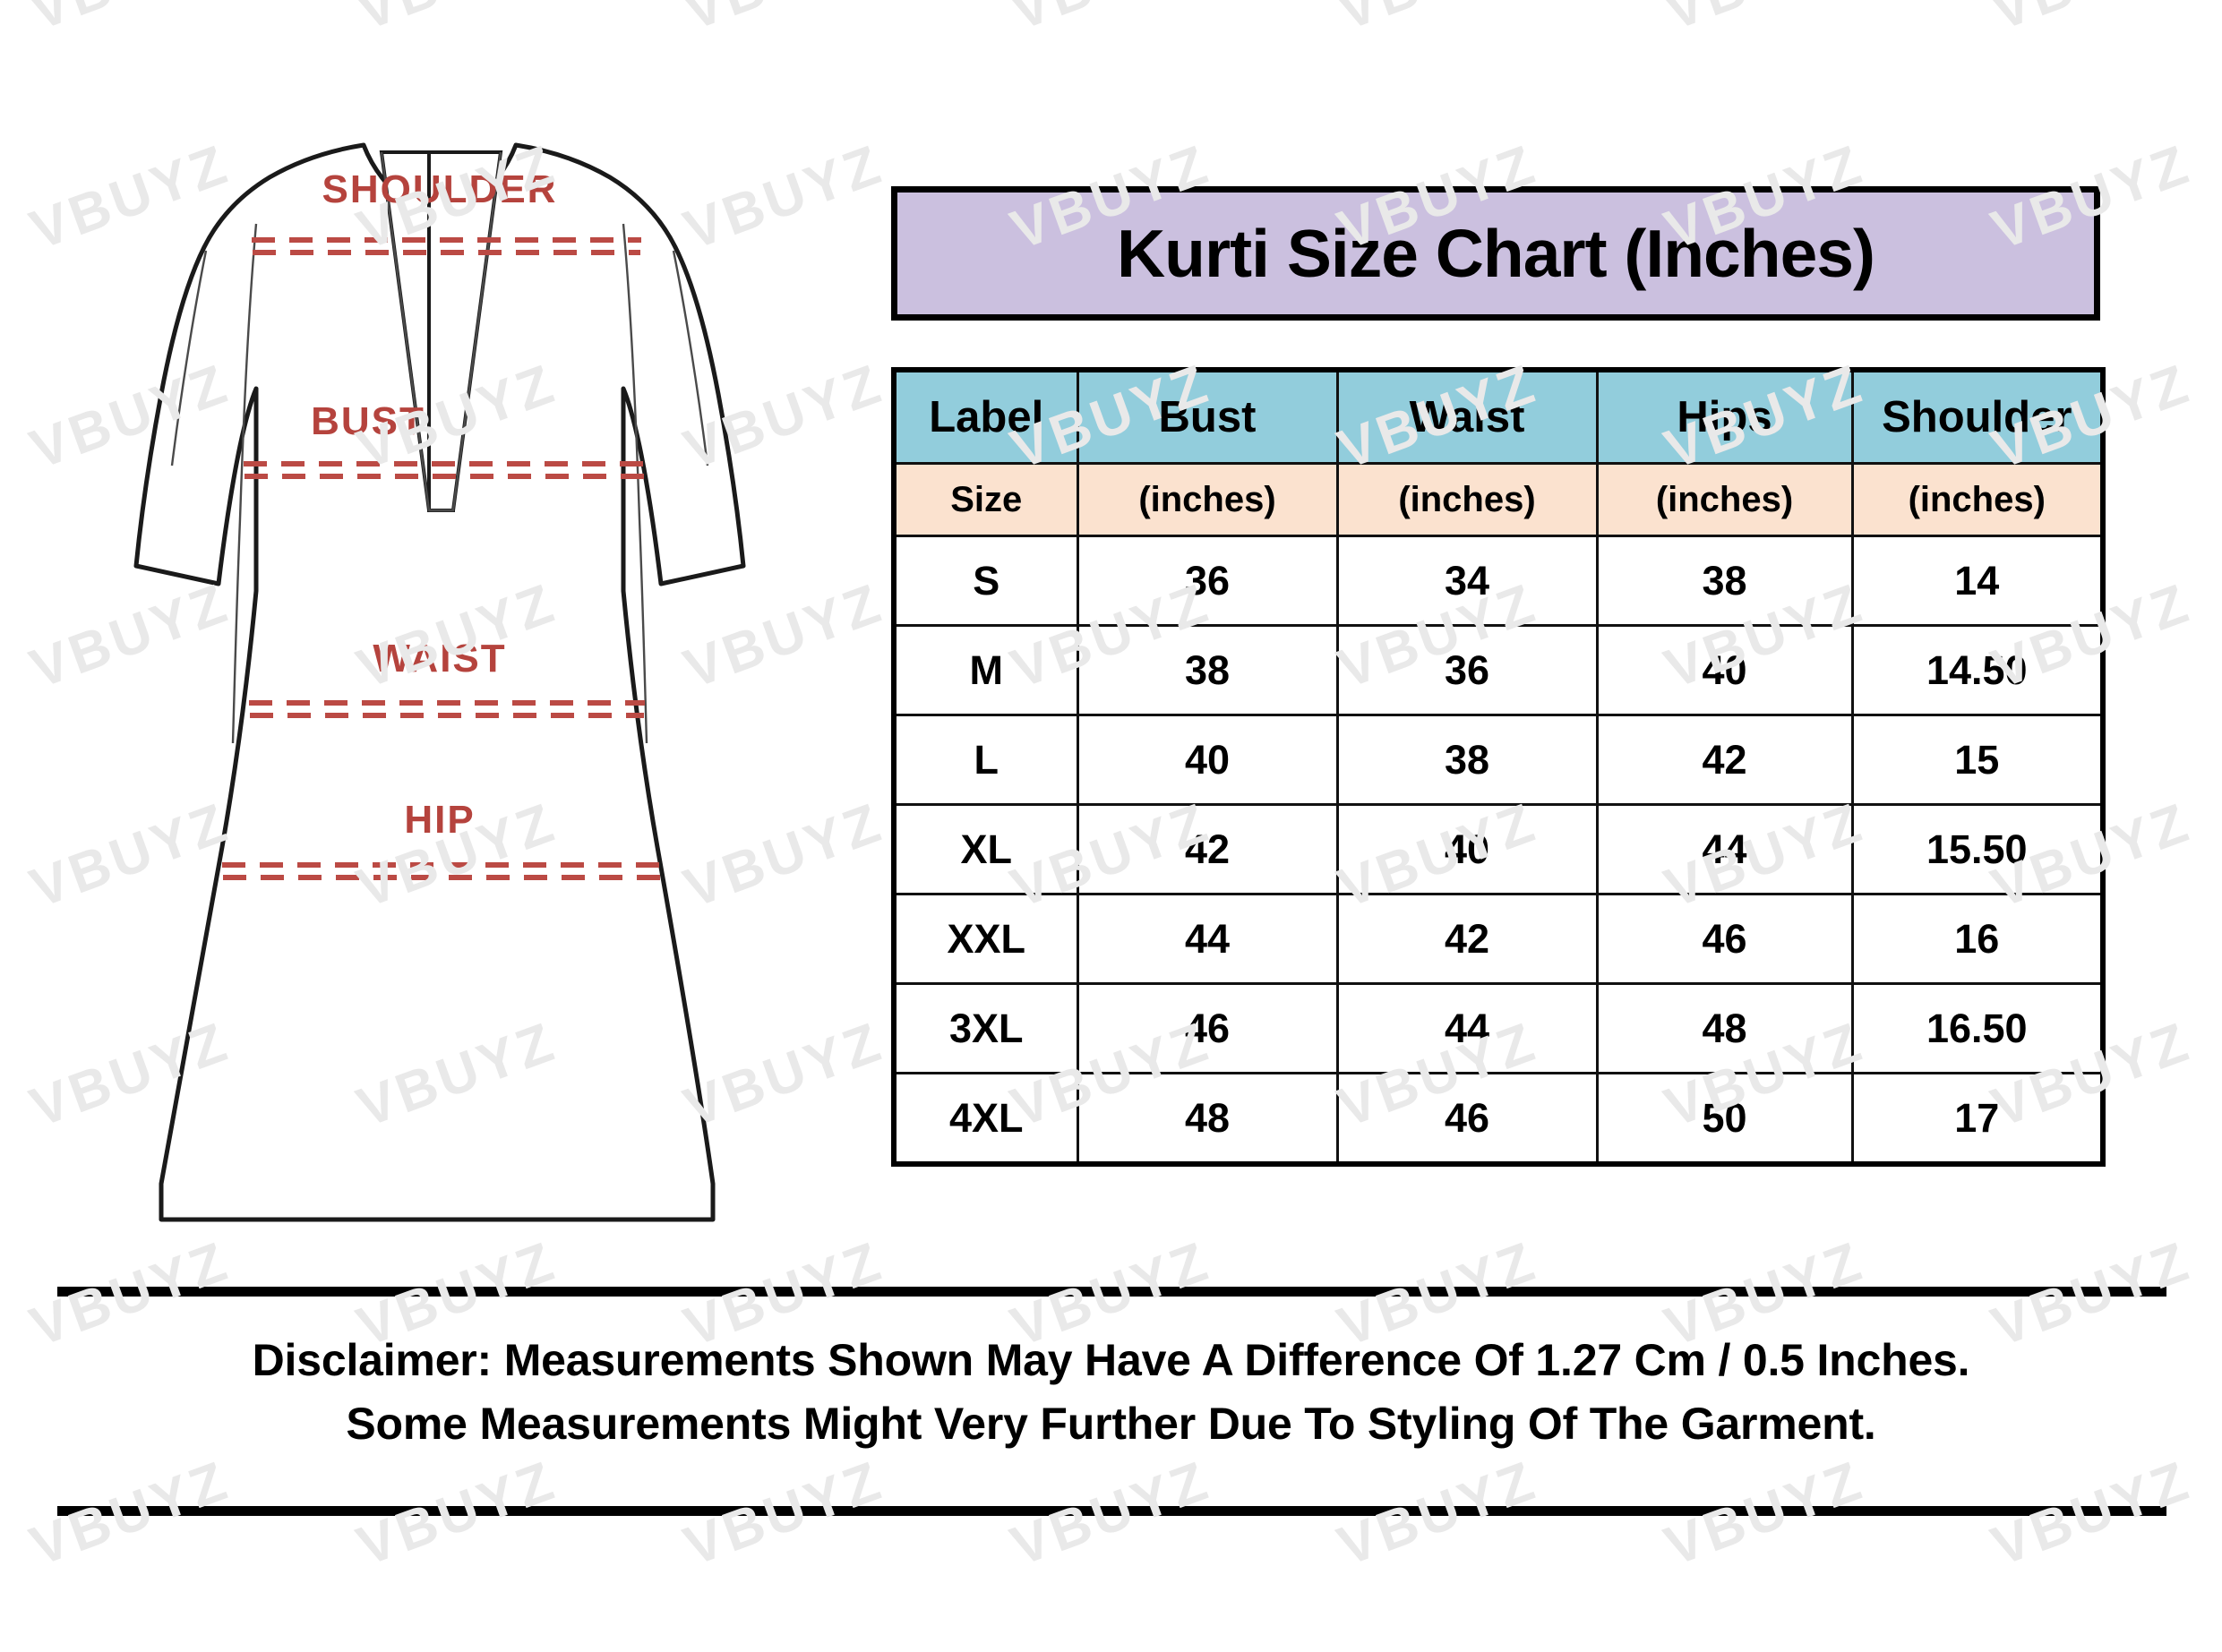  What do you see at coordinates (1724, 1028) in the screenshot?
I see `cell-hips: 48` at bounding box center [1724, 1028].